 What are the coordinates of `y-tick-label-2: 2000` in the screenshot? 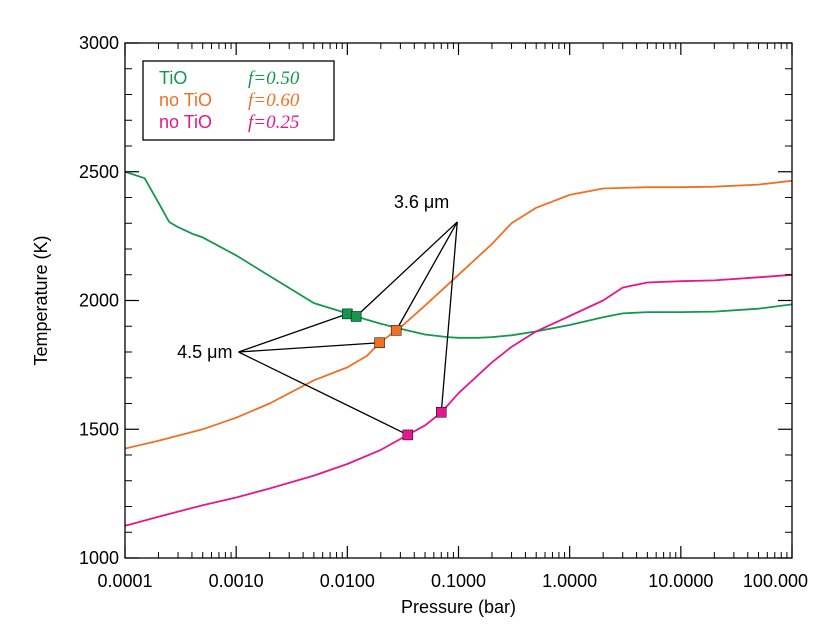 It's located at (99, 301).